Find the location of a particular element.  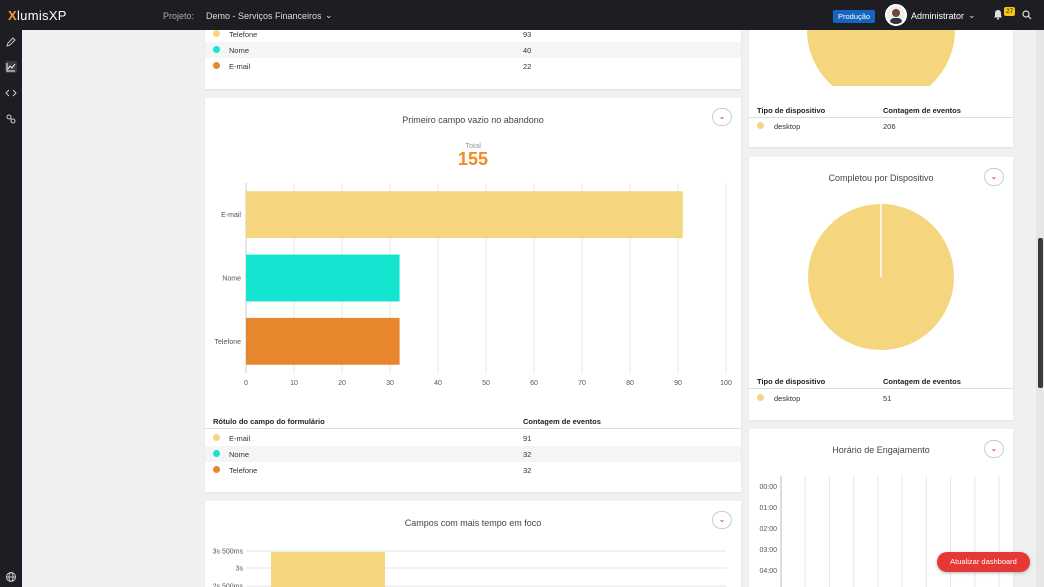

x-tick-label: 0 is located at coordinates (246, 383).